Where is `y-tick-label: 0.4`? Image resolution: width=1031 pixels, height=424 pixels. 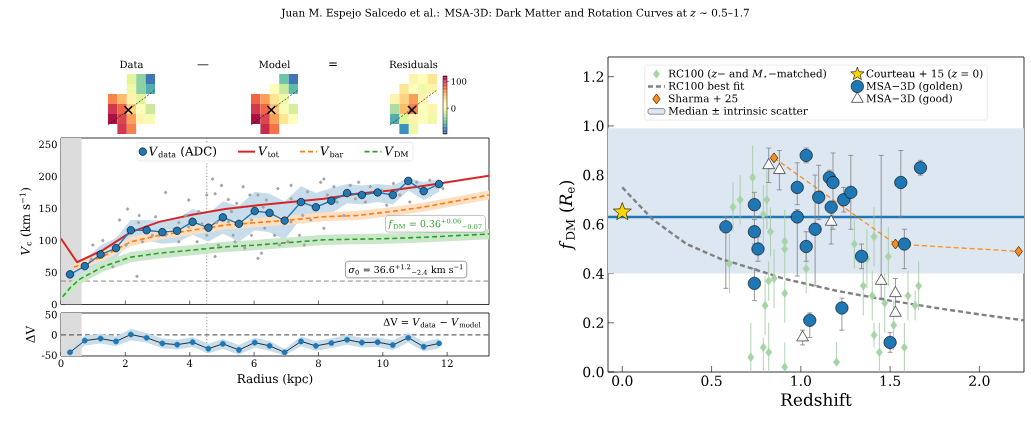
y-tick-label: 0.4 is located at coordinates (593, 273).